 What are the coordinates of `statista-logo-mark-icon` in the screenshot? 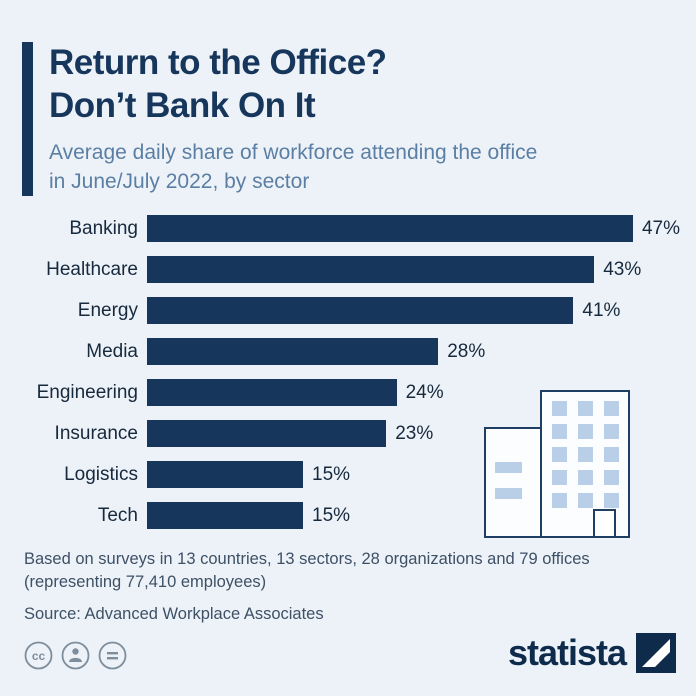 It's located at (656, 653).